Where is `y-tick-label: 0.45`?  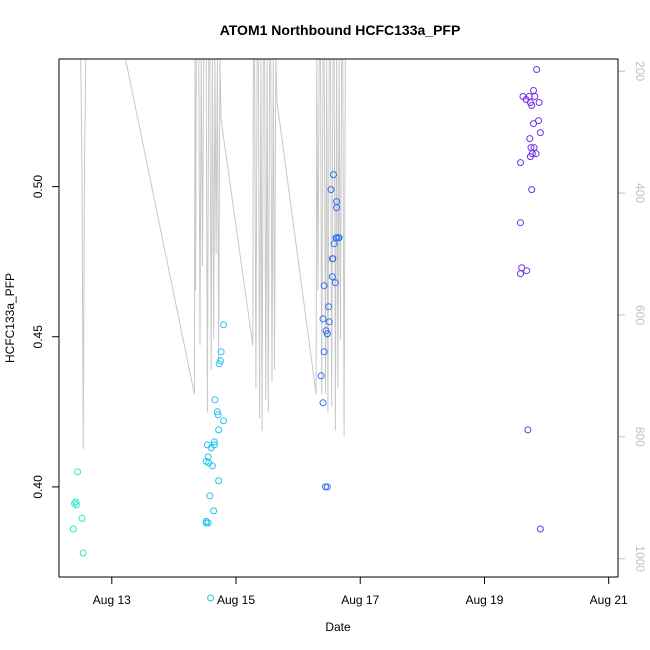
y-tick-label: 0.45 is located at coordinates (38, 337).